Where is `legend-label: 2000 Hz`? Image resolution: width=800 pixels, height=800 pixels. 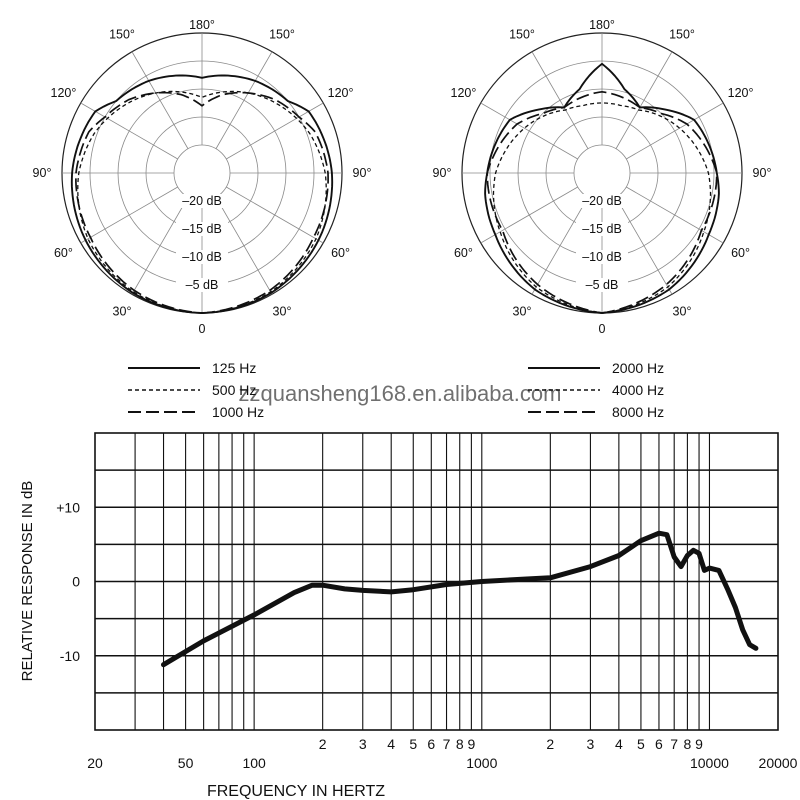
legend-label: 2000 Hz is located at coordinates (638, 368).